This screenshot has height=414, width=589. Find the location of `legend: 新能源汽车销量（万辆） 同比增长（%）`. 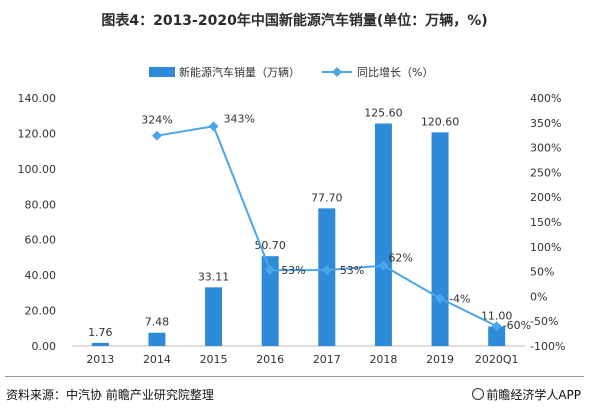

legend: 新能源汽车销量（万辆） 同比增长（%） is located at coordinates (291, 72).